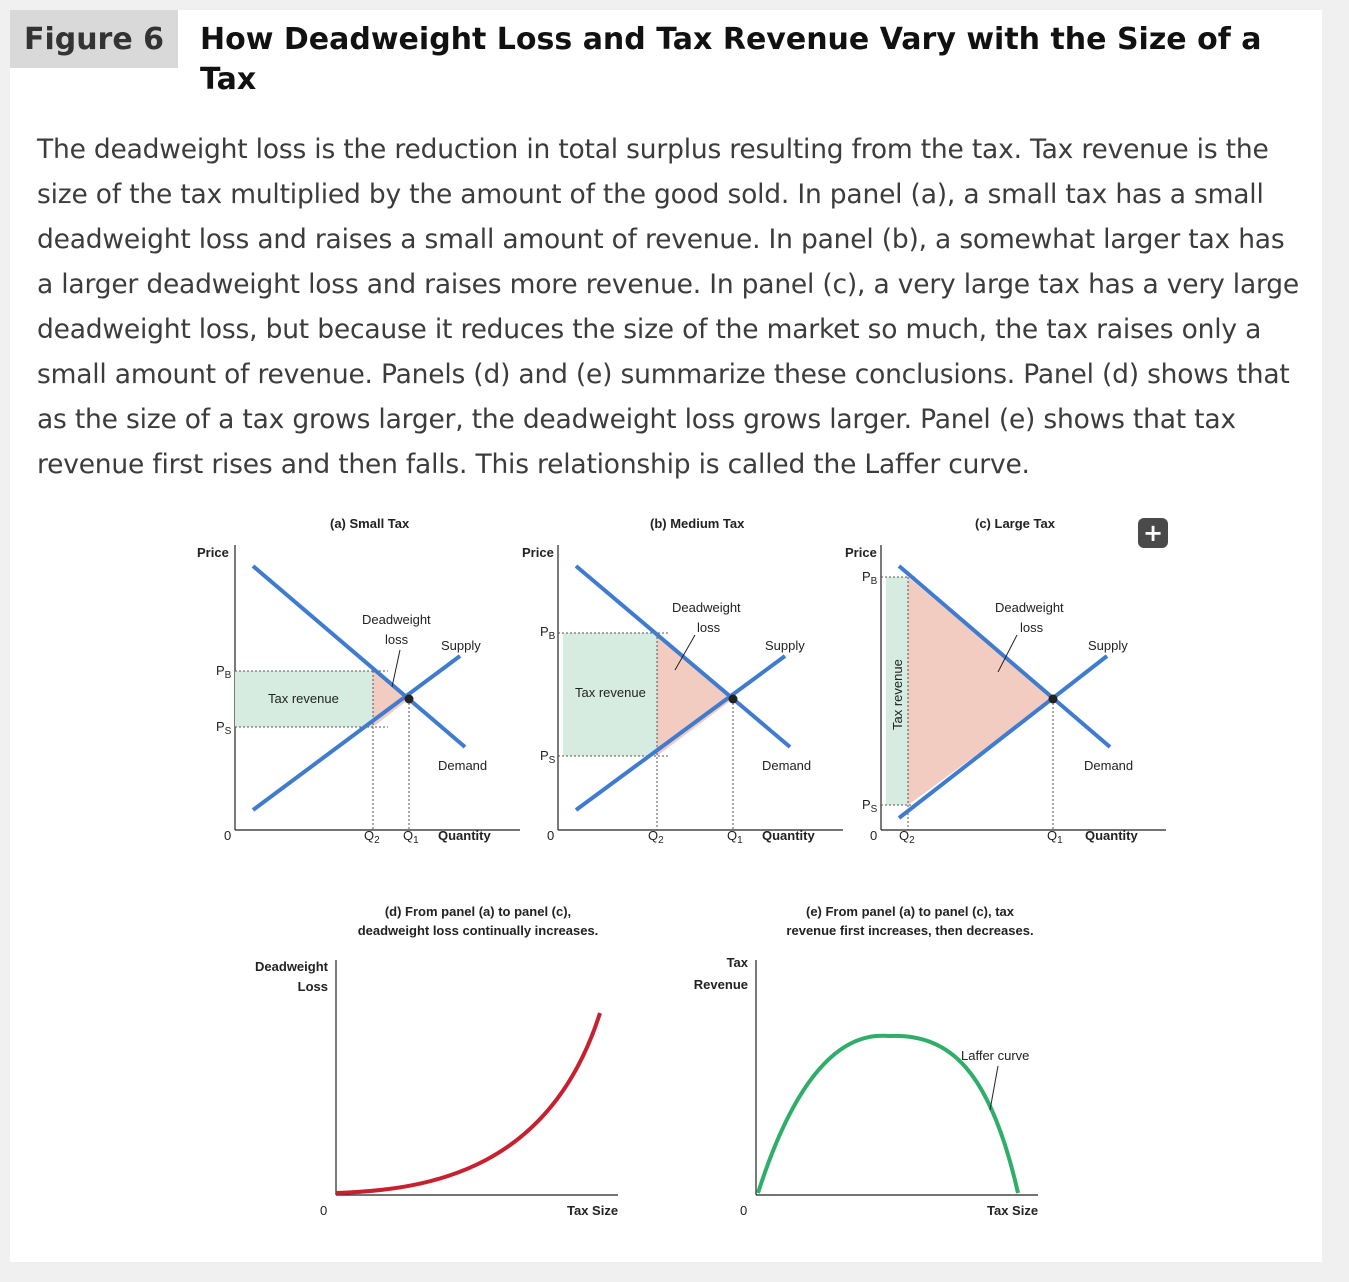  I want to click on panel-b-tax-revenue-area, so click(610, 694).